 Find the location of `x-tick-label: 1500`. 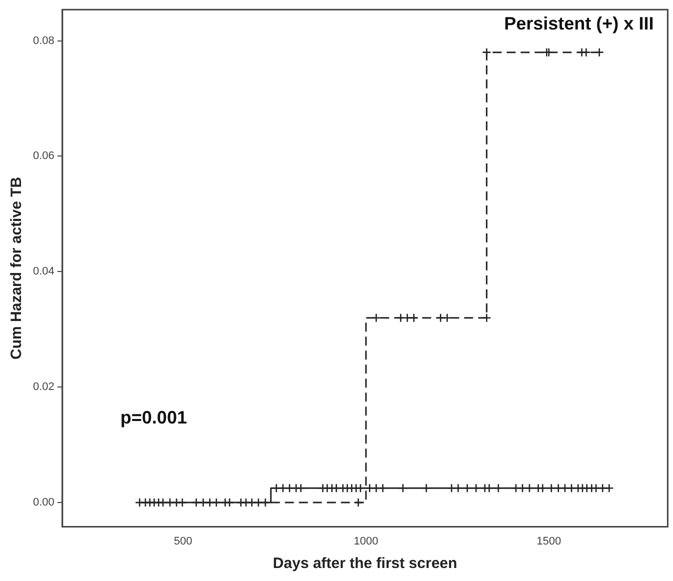

x-tick-label: 1500 is located at coordinates (549, 541).